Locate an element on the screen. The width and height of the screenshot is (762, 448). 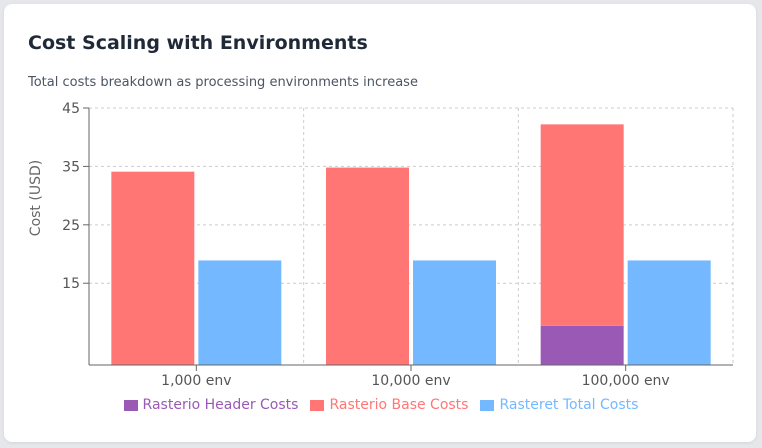
legend-label: Rasterio Header Costs is located at coordinates (220, 405).